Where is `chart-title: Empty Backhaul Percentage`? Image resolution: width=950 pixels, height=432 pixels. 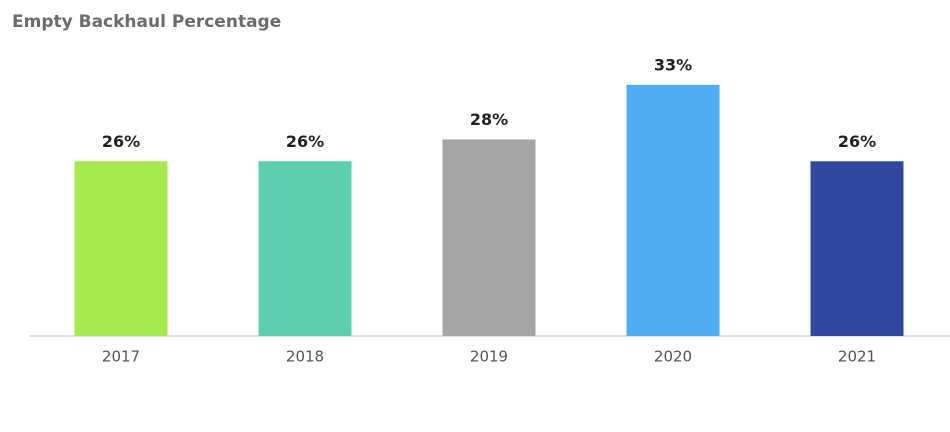 chart-title: Empty Backhaul Percentage is located at coordinates (146, 22).